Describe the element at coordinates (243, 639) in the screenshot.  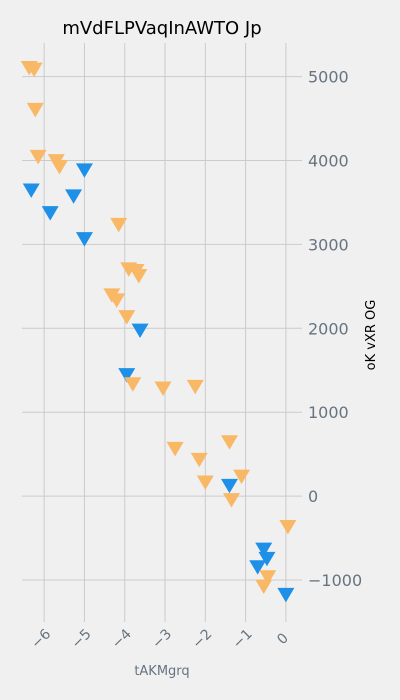
I see `x-tick-label: −1` at that location.